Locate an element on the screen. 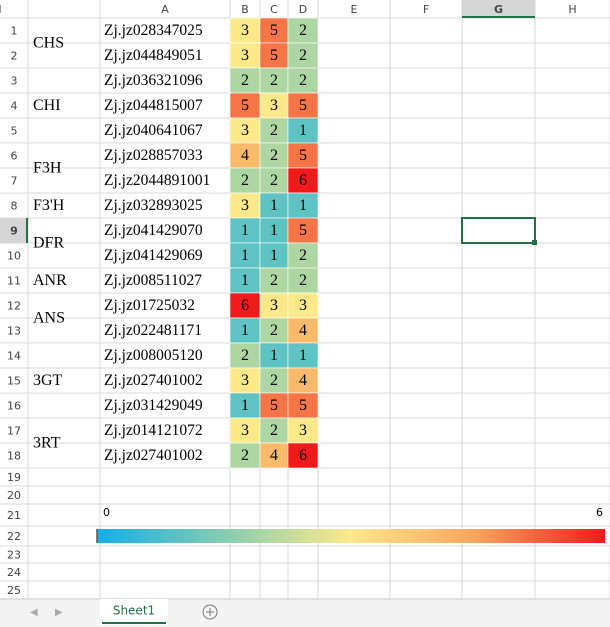 This screenshot has height=627, width=610. row-header: 11 is located at coordinates (14, 281).